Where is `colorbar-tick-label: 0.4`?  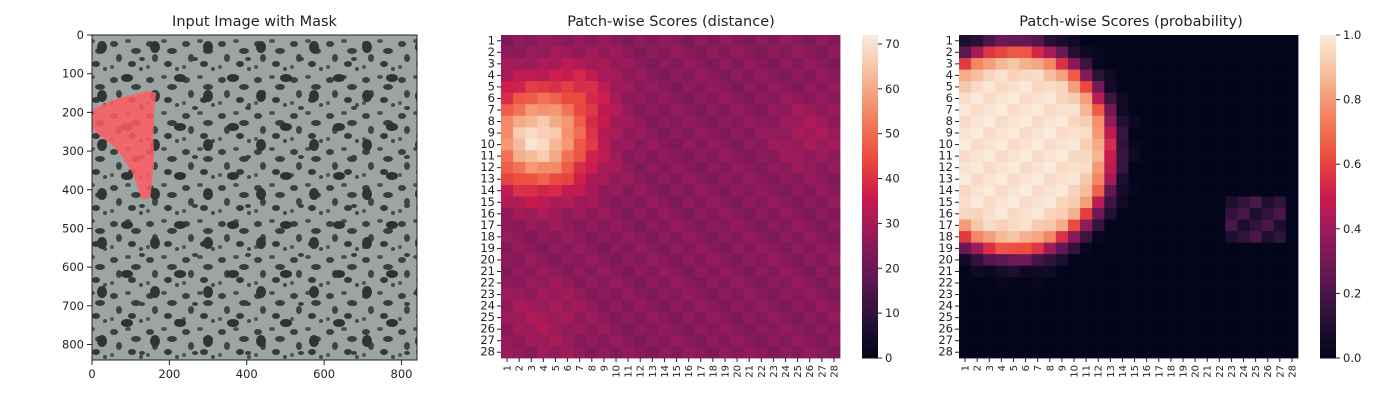
colorbar-tick-label: 0.4 is located at coordinates (1352, 229).